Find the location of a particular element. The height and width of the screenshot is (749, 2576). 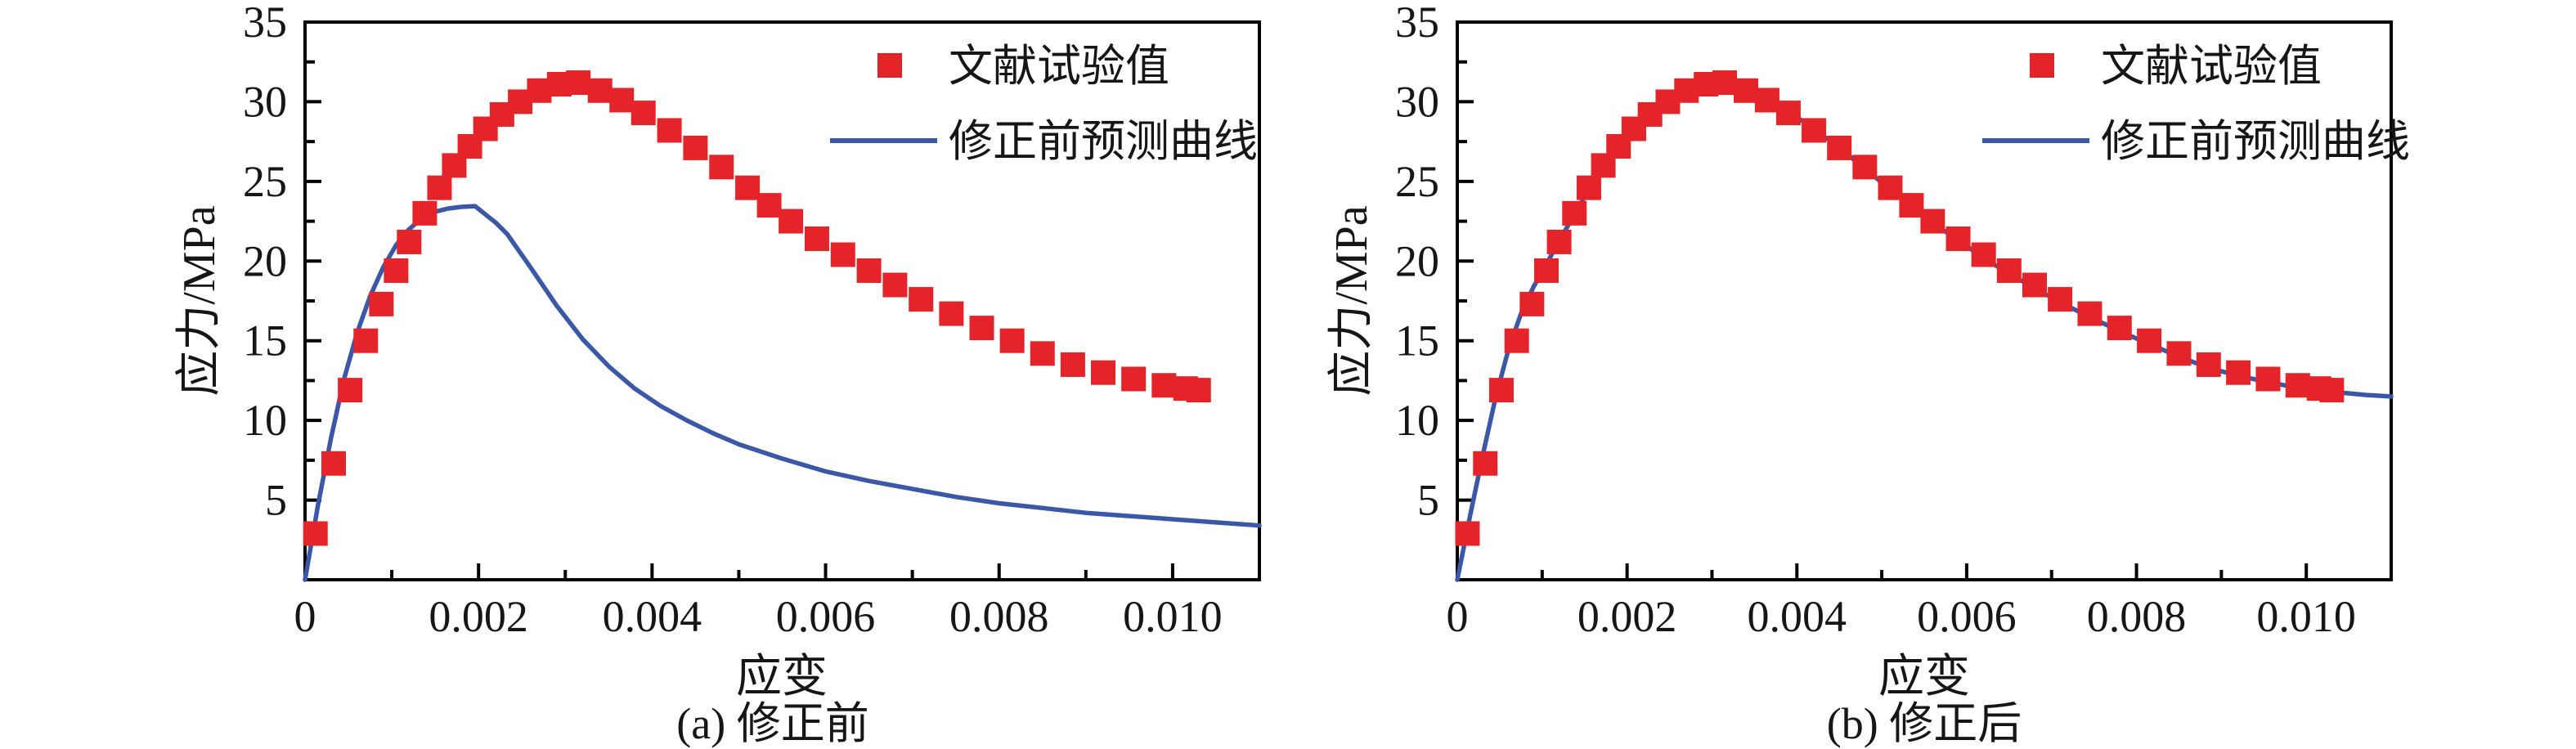

legend-a: 文献试验值 修正前预测曲线 is located at coordinates (1044, 104).